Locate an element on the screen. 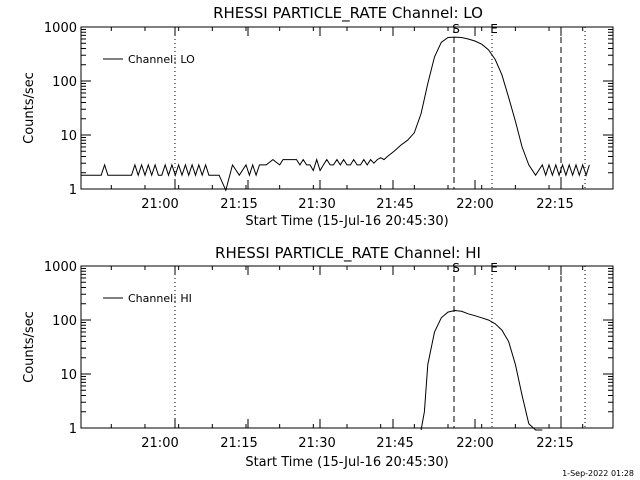  series-line-hi is located at coordinates (481, 370).